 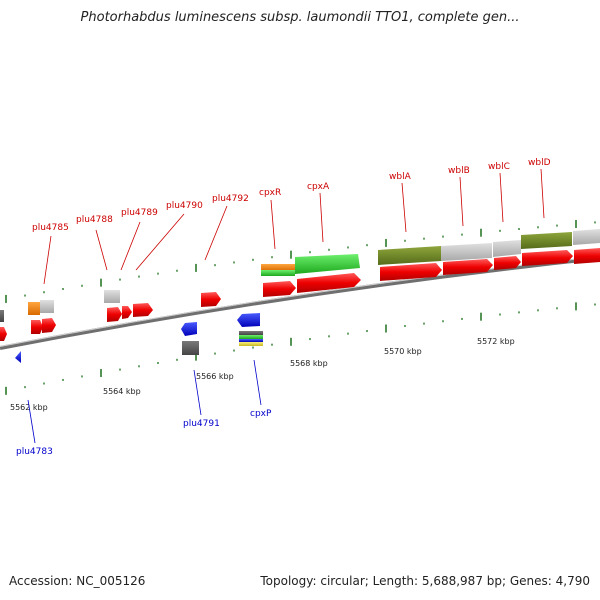 What do you see at coordinates (496, 341) in the screenshot?
I see `scale-label: 5572 kbp` at bounding box center [496, 341].